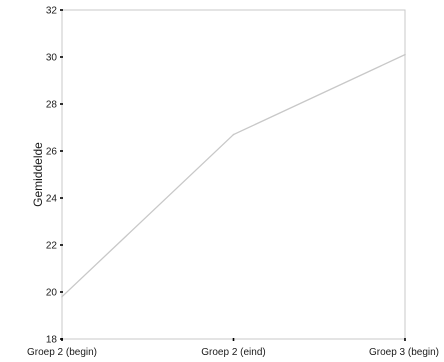  Describe the element at coordinates (52, 246) in the screenshot. I see `y-tick-label: 22` at that location.